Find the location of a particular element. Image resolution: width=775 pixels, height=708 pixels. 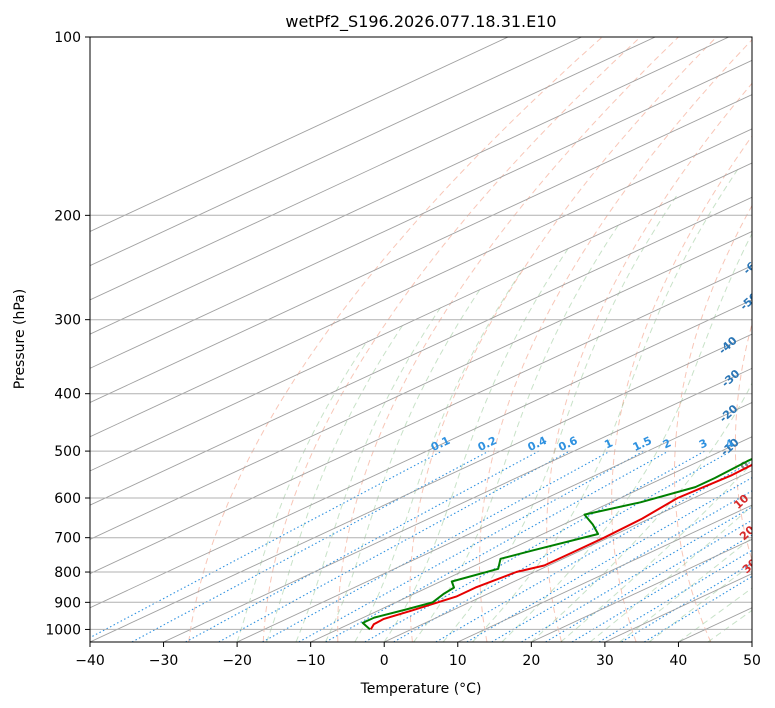

y-tick-label: 500 is located at coordinates (67, 452).